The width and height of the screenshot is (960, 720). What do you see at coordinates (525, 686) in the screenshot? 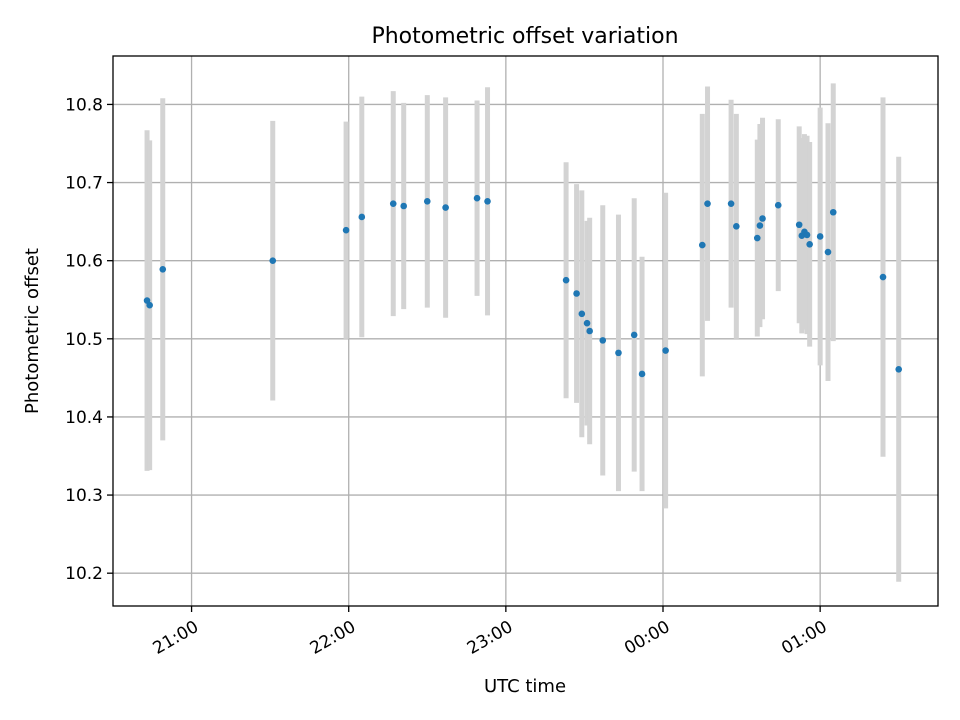
I see `x-axis-label: UTC time` at bounding box center [525, 686].